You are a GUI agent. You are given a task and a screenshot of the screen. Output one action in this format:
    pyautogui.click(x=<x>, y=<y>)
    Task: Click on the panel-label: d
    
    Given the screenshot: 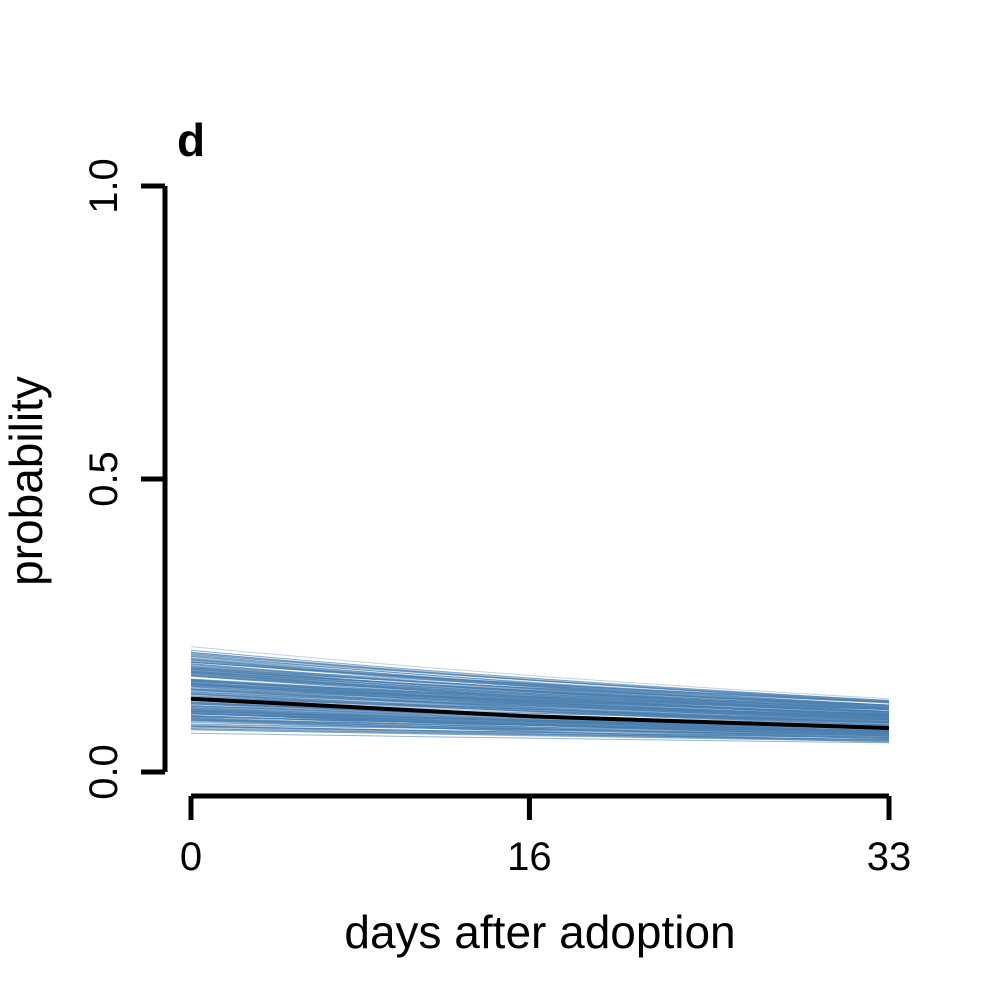 What is the action you would take?
    pyautogui.click(x=191, y=140)
    